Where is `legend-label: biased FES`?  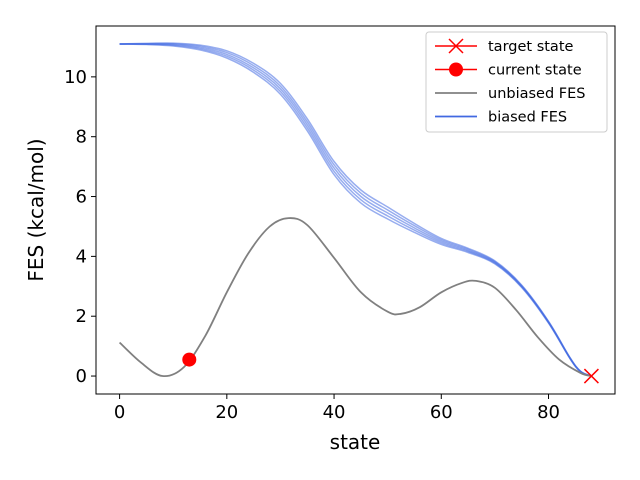
legend-label: biased FES is located at coordinates (527, 118).